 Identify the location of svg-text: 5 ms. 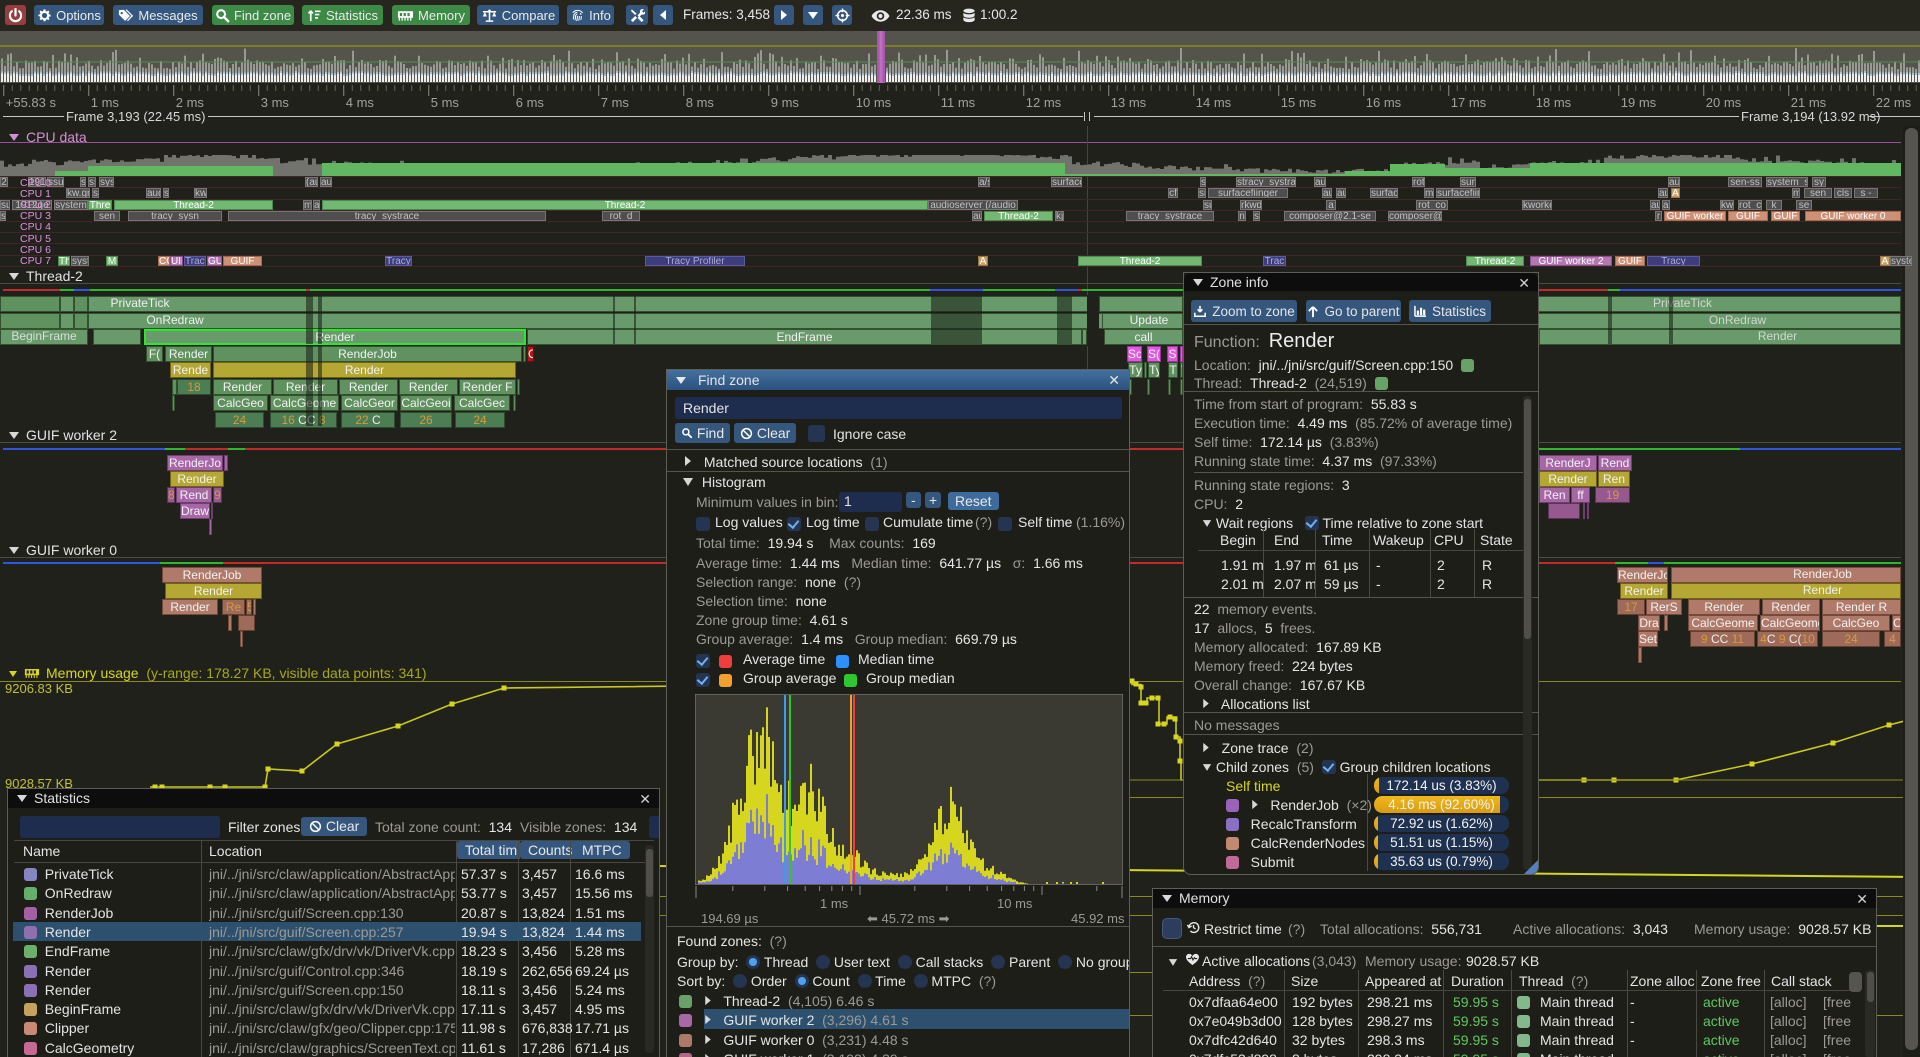
(445, 102).